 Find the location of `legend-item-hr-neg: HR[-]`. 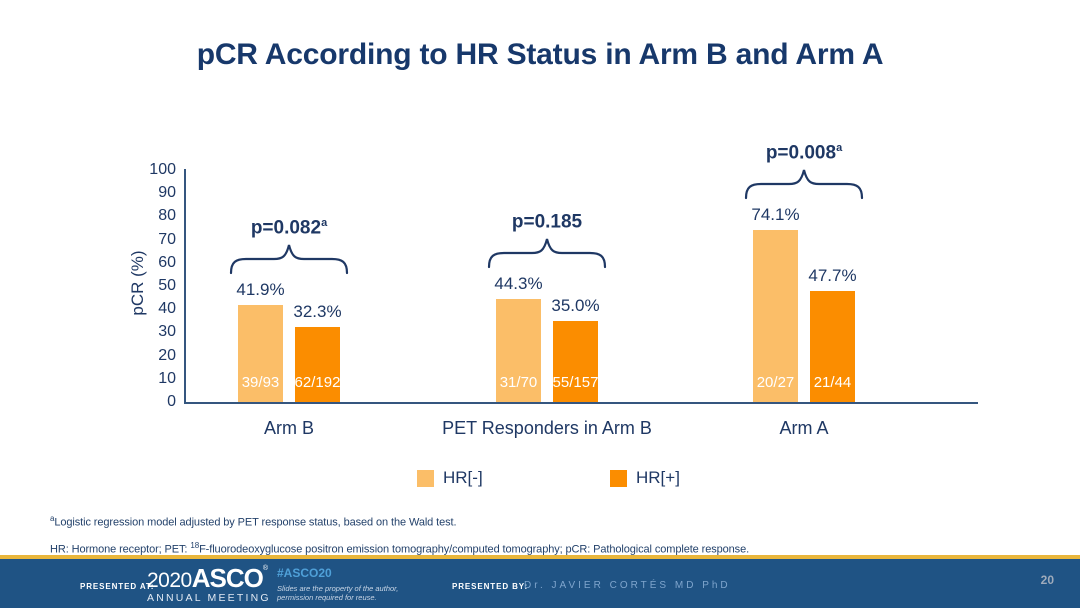

legend-item-hr-neg: HR[-] is located at coordinates (450, 478).